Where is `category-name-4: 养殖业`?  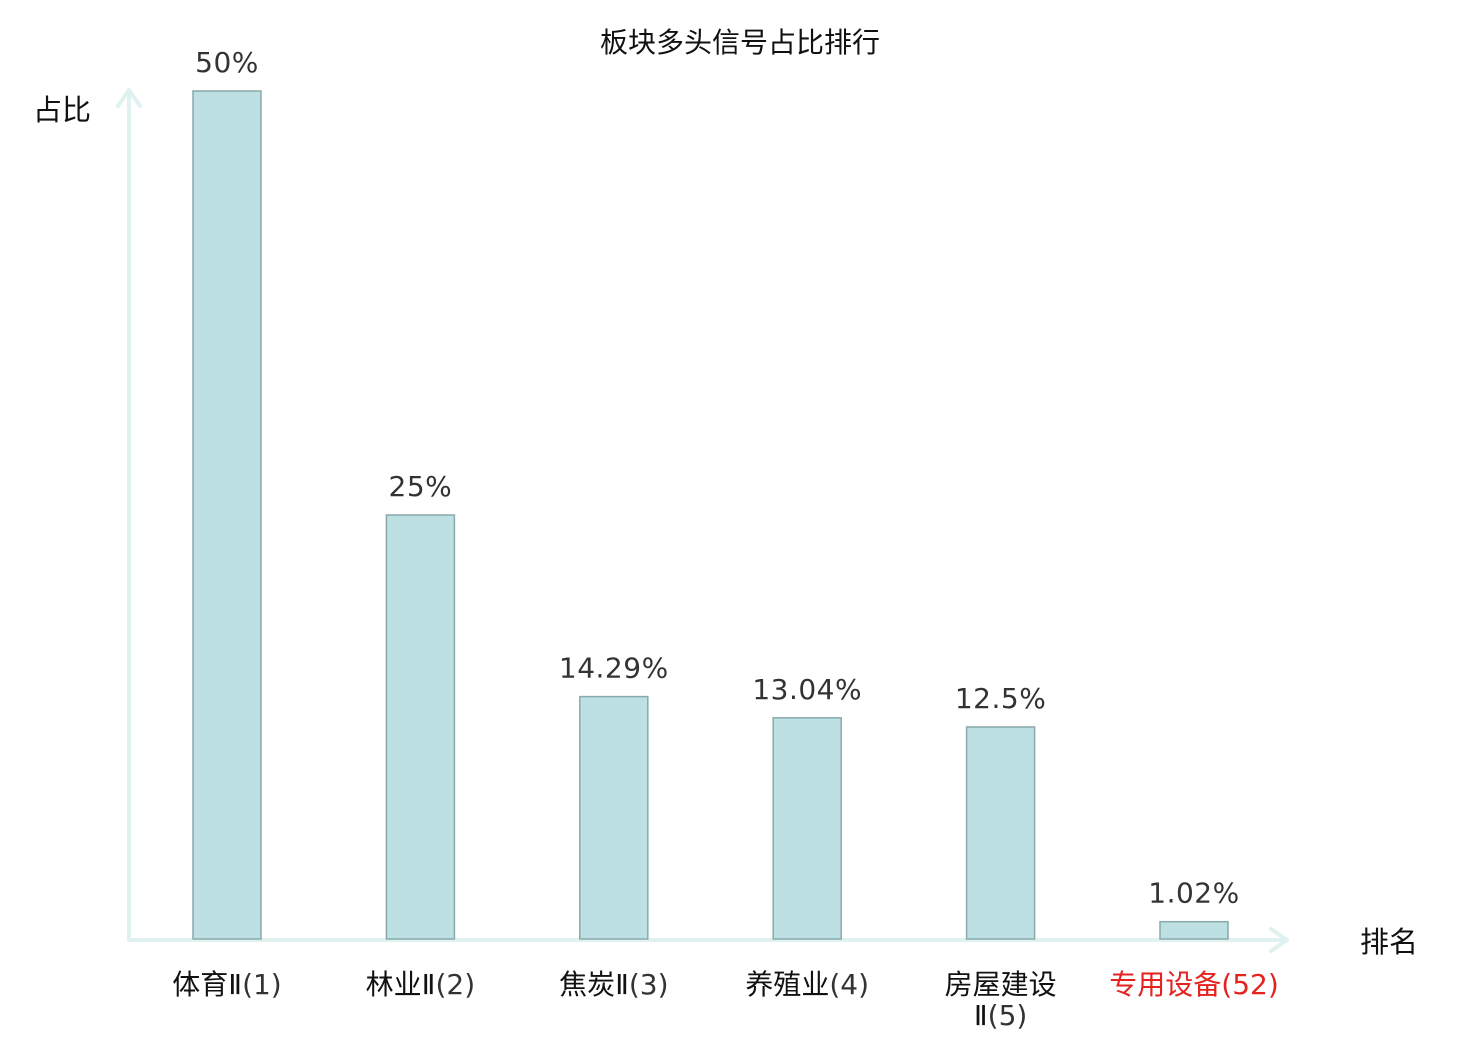
category-name-4: 养殖业 is located at coordinates (787, 984).